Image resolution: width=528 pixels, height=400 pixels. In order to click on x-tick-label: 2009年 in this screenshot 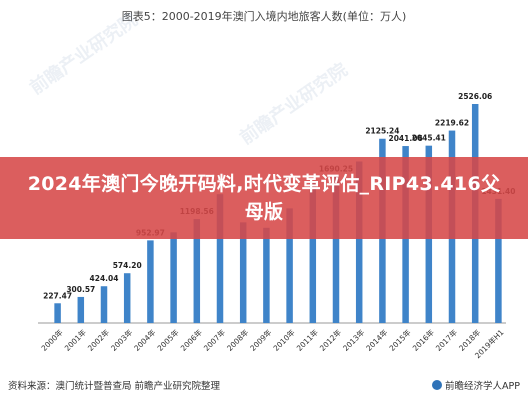, I will do `click(261, 340)`.